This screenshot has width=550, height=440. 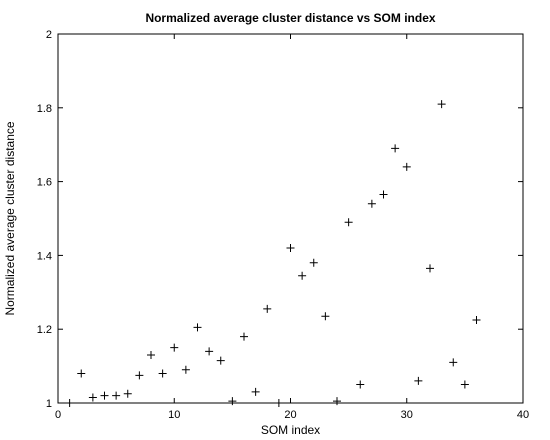 What do you see at coordinates (44, 109) in the screenshot?
I see `y-tick-label: 1.8` at bounding box center [44, 109].